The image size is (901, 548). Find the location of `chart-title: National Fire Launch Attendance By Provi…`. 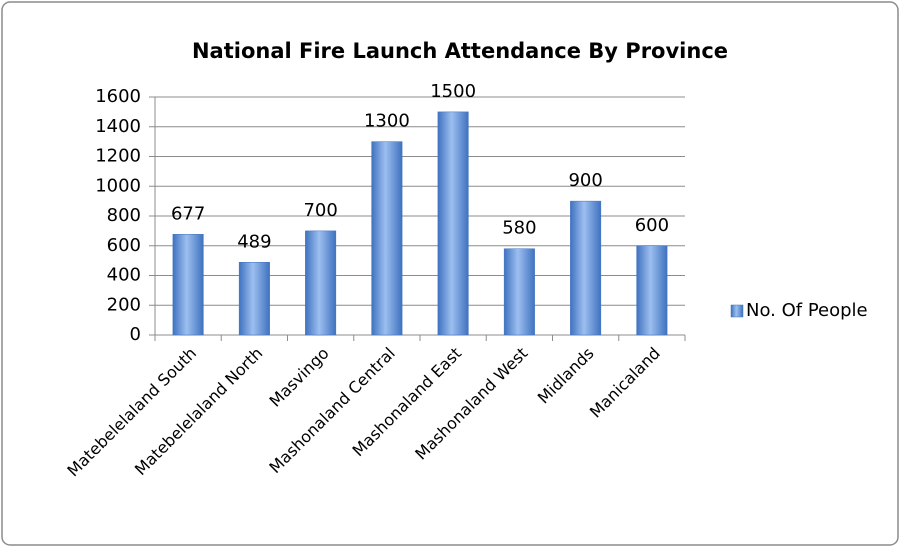

chart-title: National Fire Launch Attendance By Provi… is located at coordinates (460, 51).